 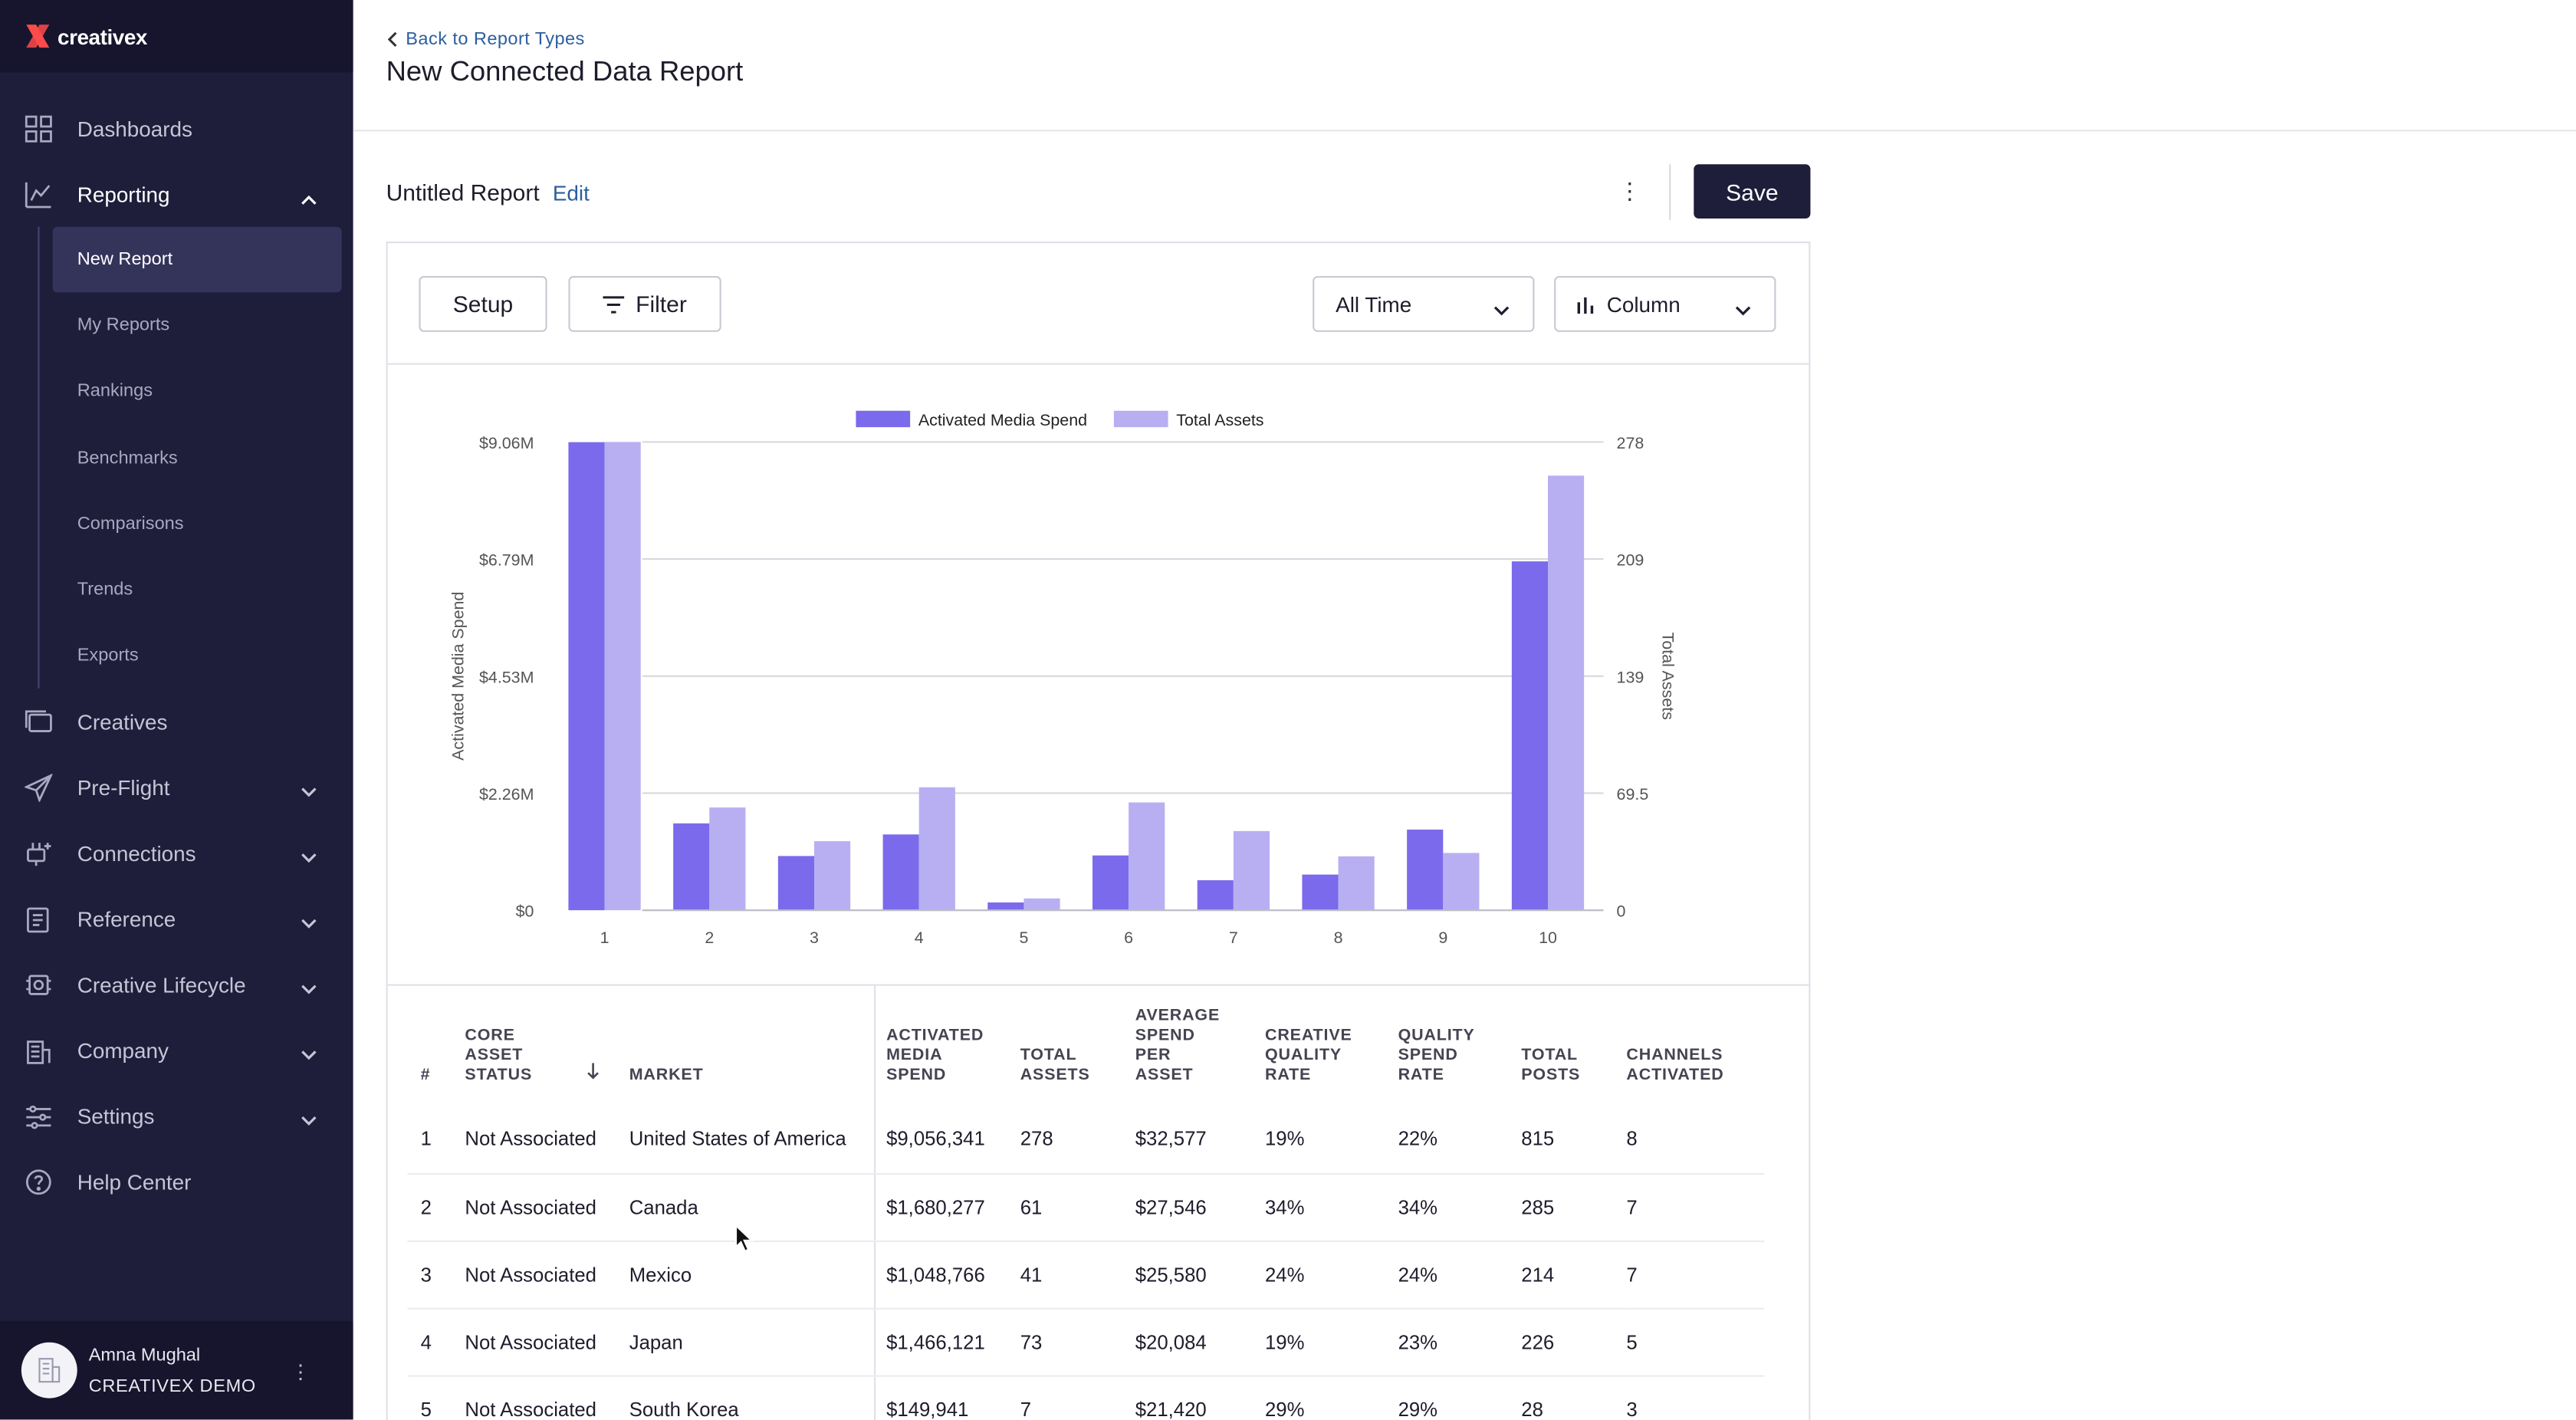 What do you see at coordinates (1078, 1207) in the screenshot?
I see `cell-total-assets: 61` at bounding box center [1078, 1207].